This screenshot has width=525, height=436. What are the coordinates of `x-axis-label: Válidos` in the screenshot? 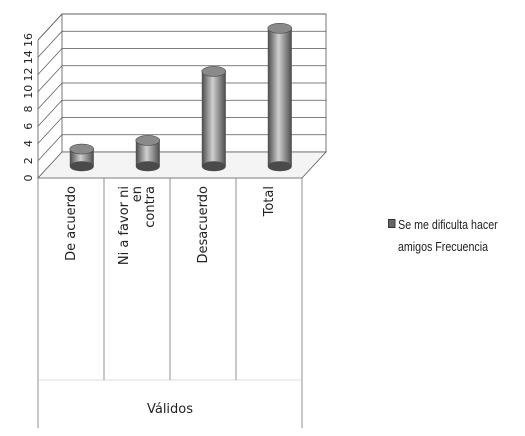 It's located at (170, 409).